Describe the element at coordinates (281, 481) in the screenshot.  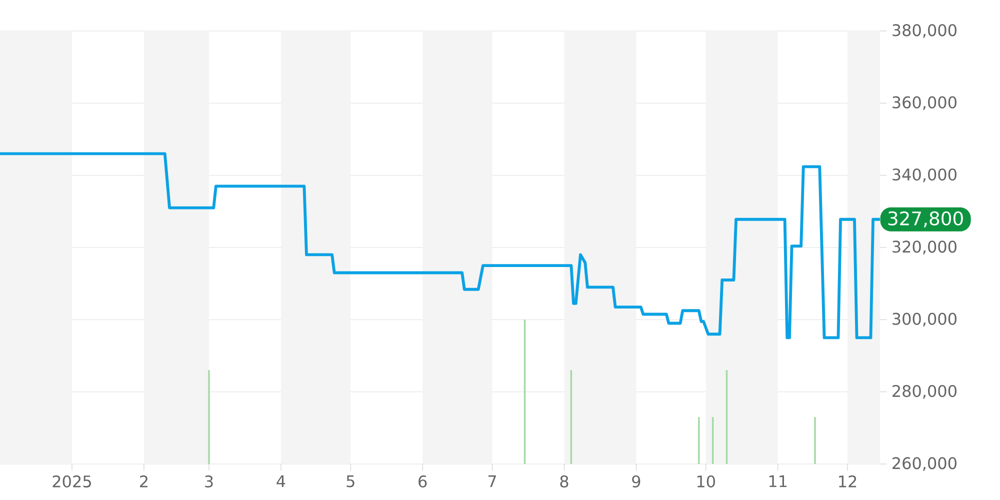
I see `x-tick-label: 4` at that location.